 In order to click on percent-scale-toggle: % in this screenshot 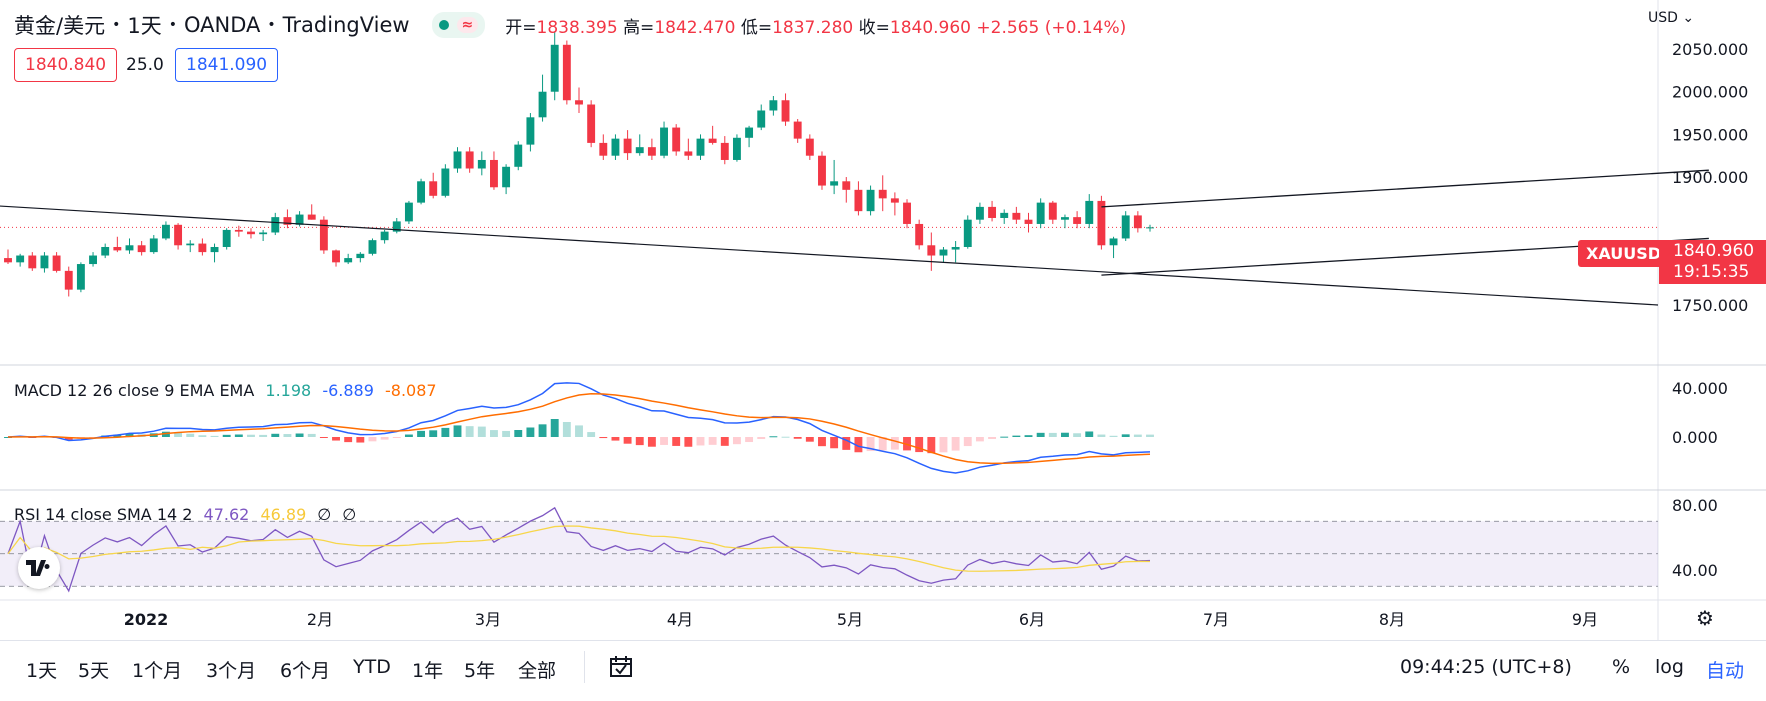, I will do `click(1621, 667)`.